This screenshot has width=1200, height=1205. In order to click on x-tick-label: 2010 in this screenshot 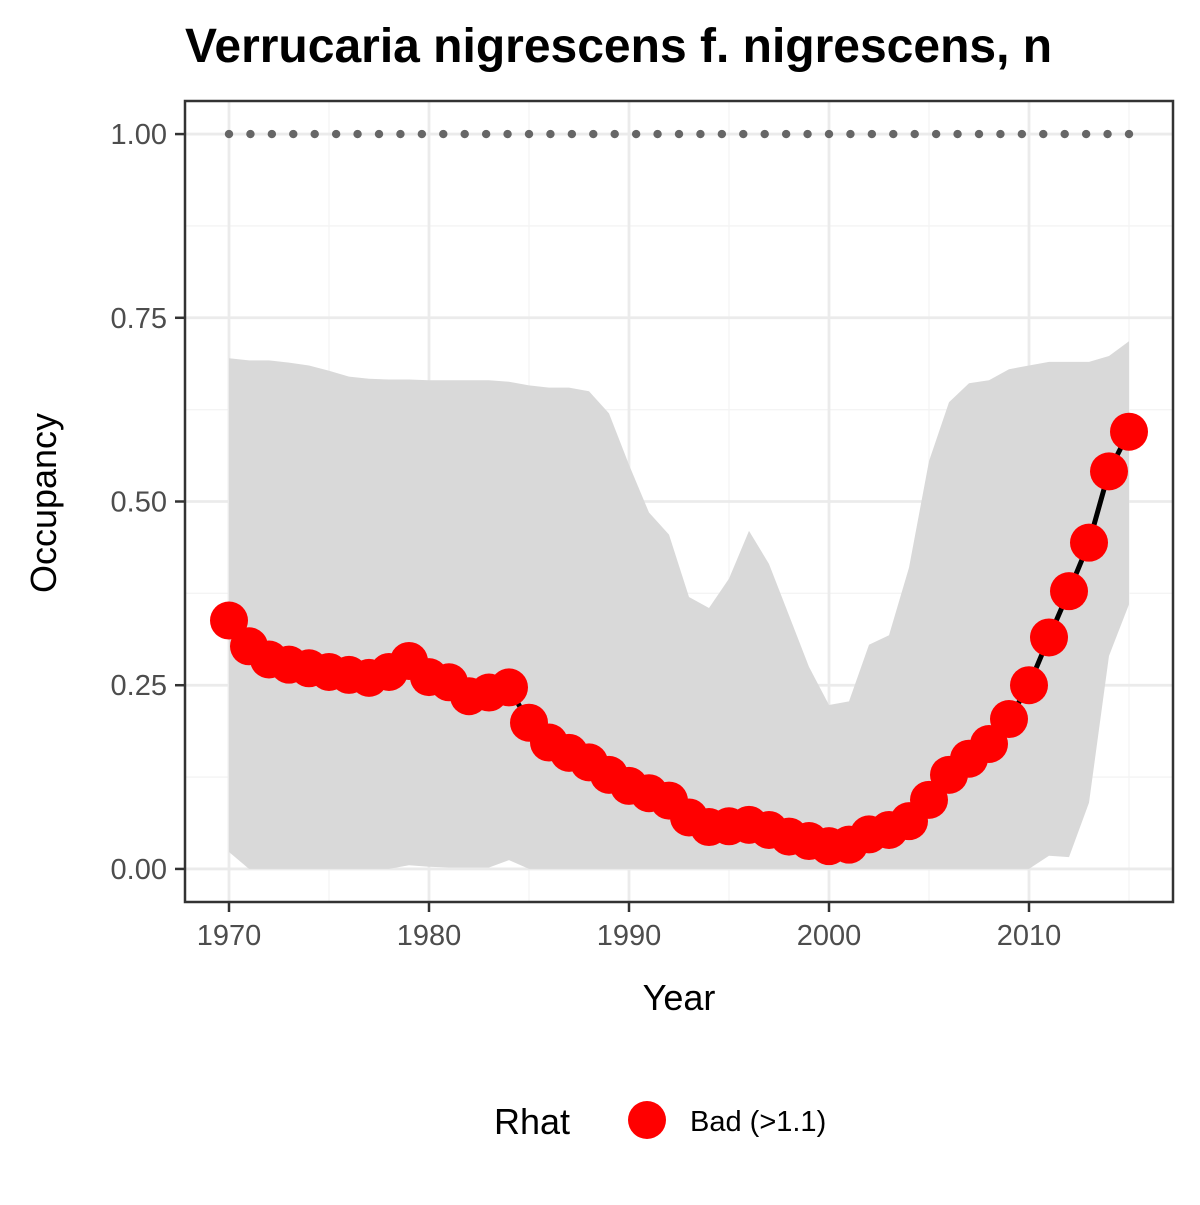, I will do `click(1029, 936)`.